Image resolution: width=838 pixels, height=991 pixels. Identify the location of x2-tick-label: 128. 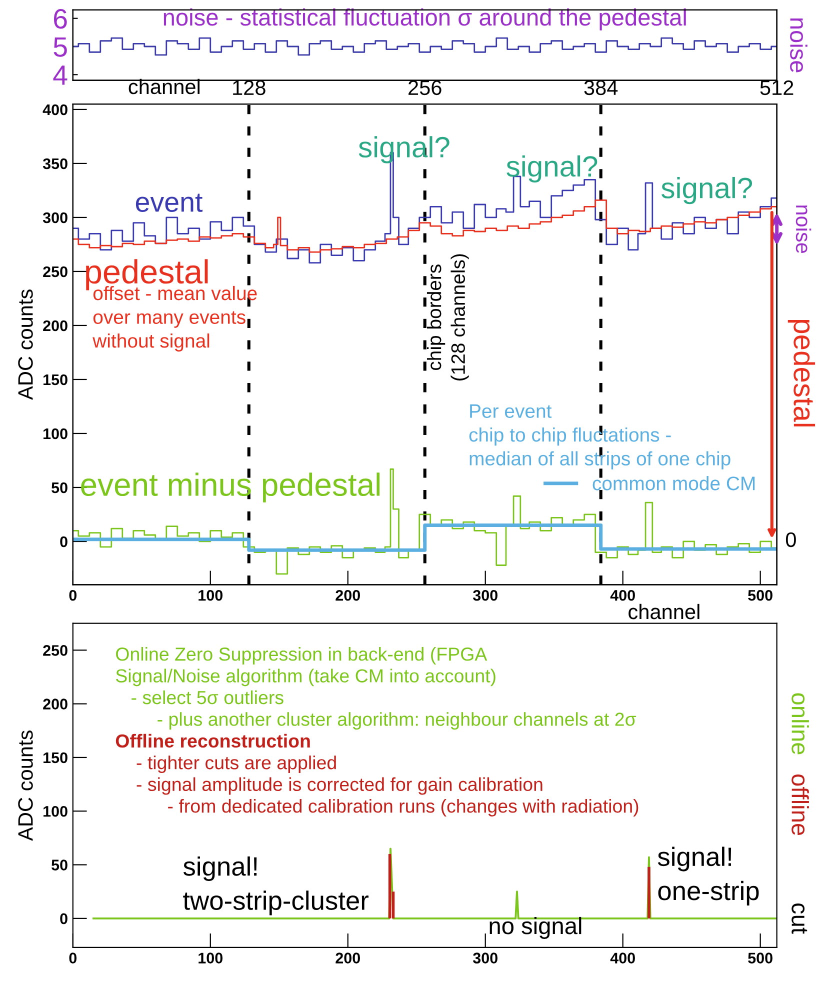
(249, 88).